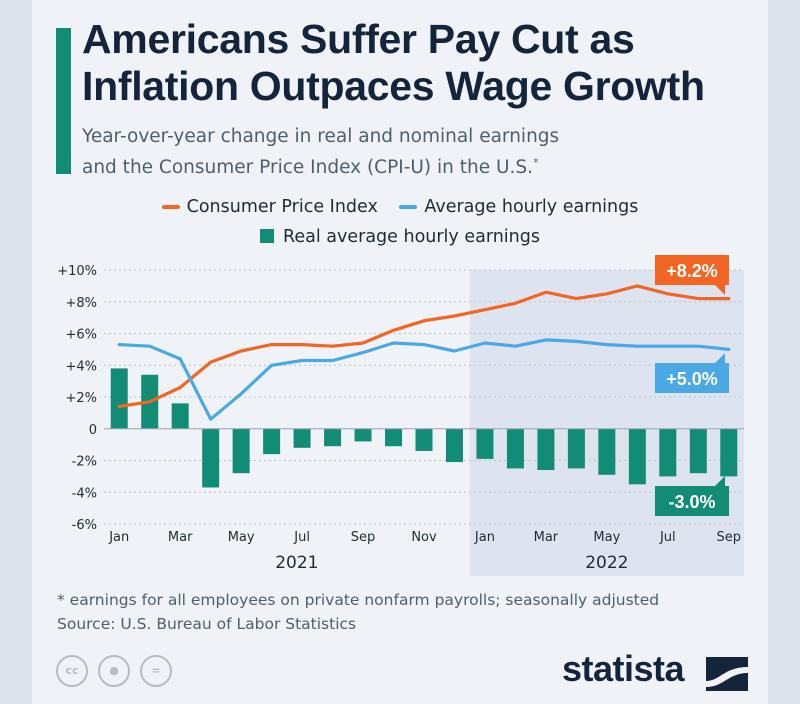  I want to click on y-tick-label: +10%, so click(77, 271).